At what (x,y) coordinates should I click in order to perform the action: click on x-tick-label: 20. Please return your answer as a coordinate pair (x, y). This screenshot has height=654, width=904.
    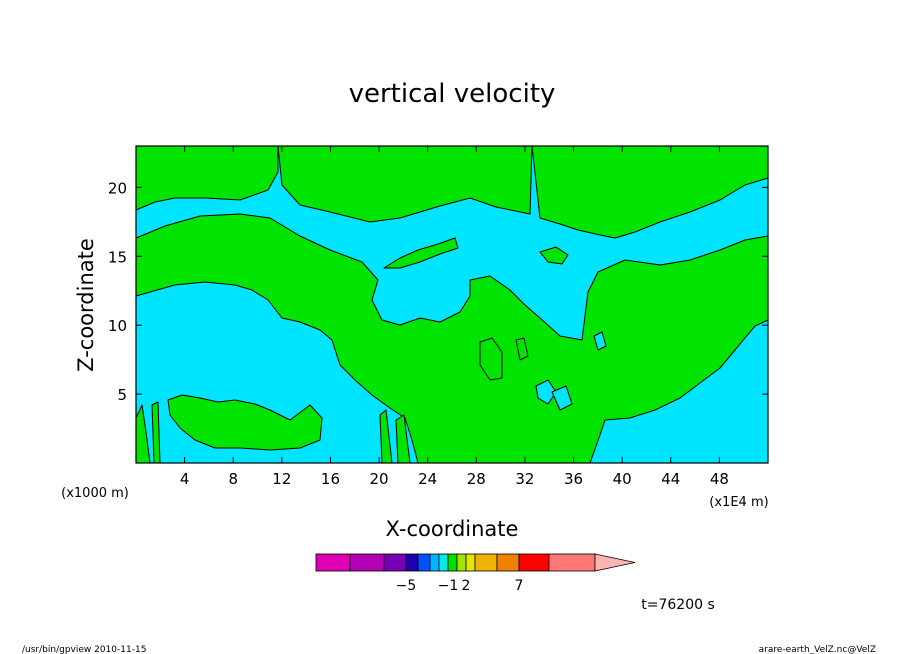
    Looking at the image, I should click on (379, 479).